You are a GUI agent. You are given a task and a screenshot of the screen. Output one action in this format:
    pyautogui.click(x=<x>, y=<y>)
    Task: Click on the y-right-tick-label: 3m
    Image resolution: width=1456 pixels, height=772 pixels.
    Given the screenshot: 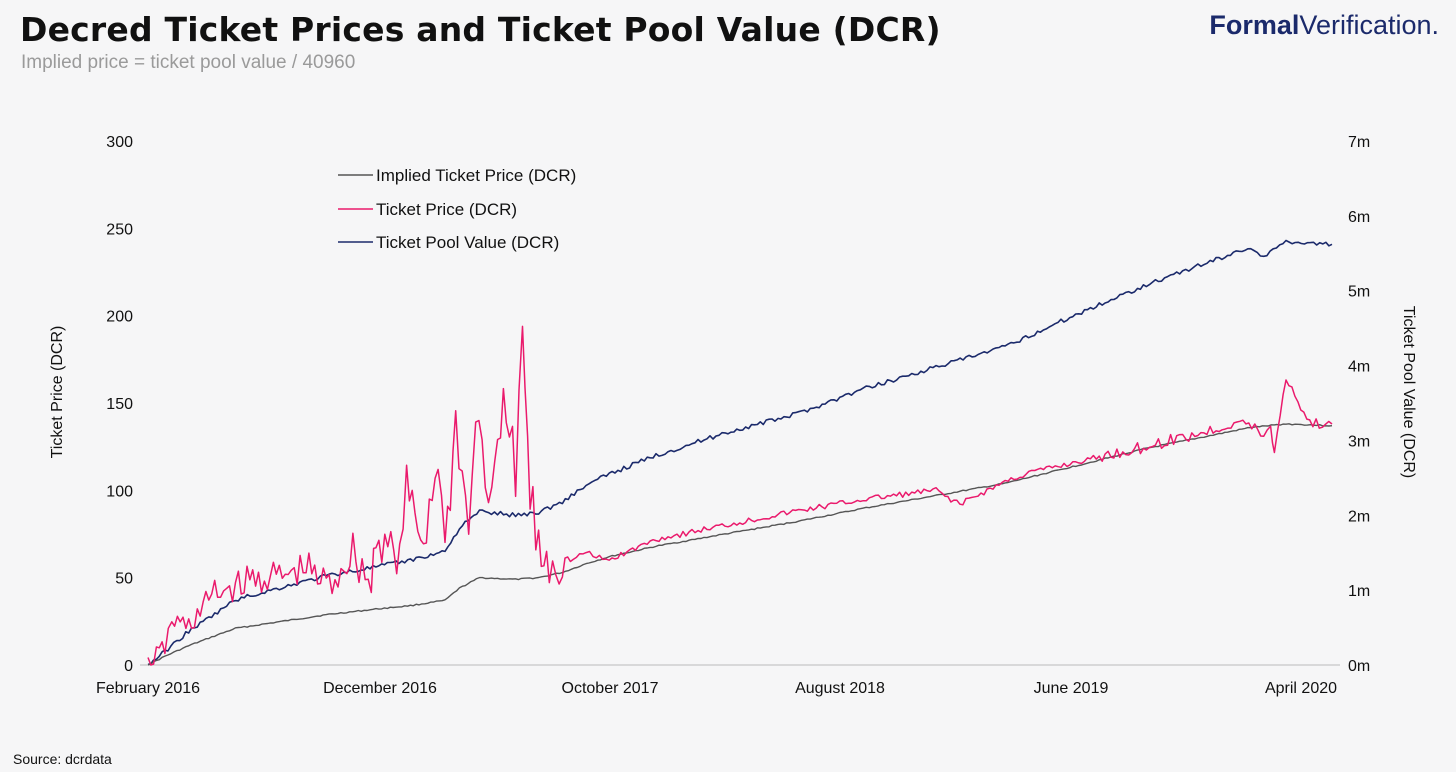 What is the action you would take?
    pyautogui.click(x=1359, y=441)
    